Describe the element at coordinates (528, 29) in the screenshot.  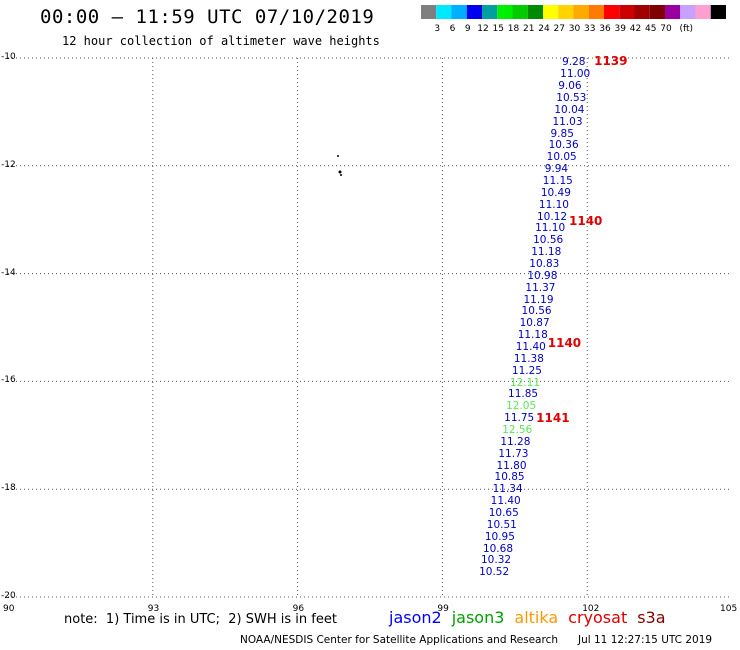
I see `color-scale-tick: 21` at that location.